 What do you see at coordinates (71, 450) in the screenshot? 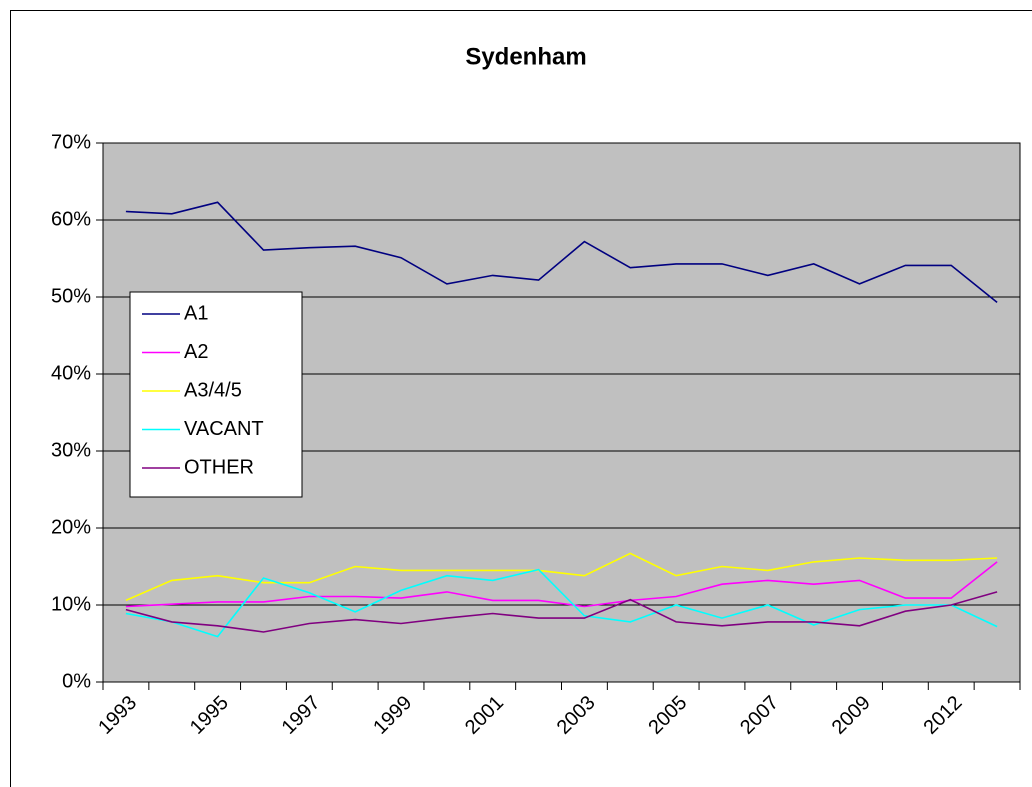
I see `y-tick-label: 30%` at bounding box center [71, 450].